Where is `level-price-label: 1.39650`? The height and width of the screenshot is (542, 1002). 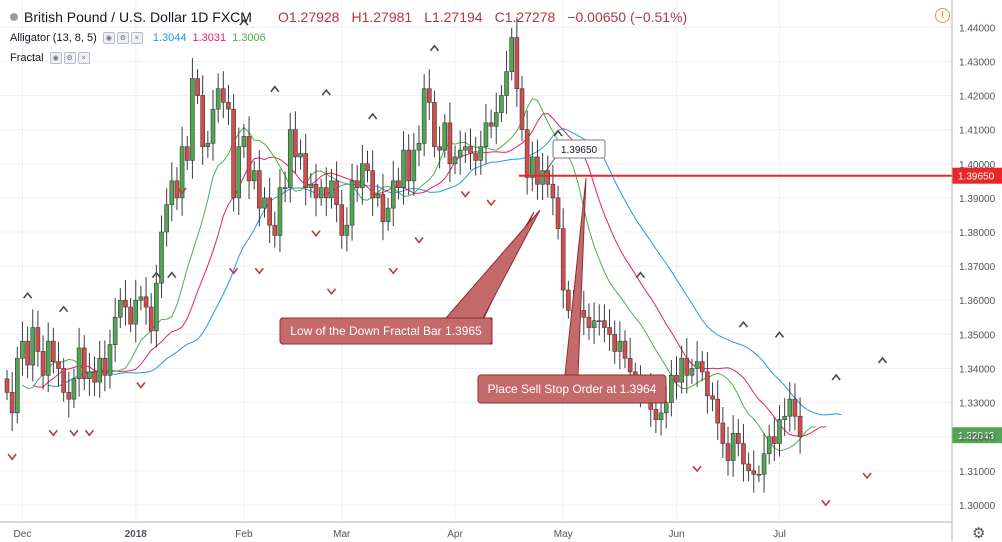 level-price-label: 1.39650 is located at coordinates (976, 177).